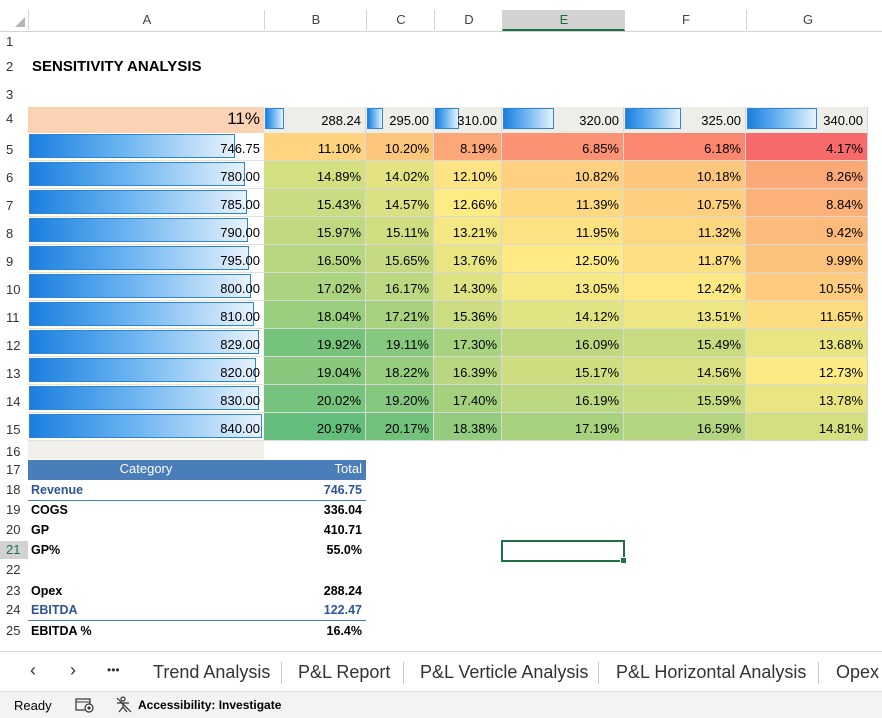 The image size is (882, 718). Describe the element at coordinates (197, 611) in the screenshot. I see `table-row: EBITDA 122.47` at that location.